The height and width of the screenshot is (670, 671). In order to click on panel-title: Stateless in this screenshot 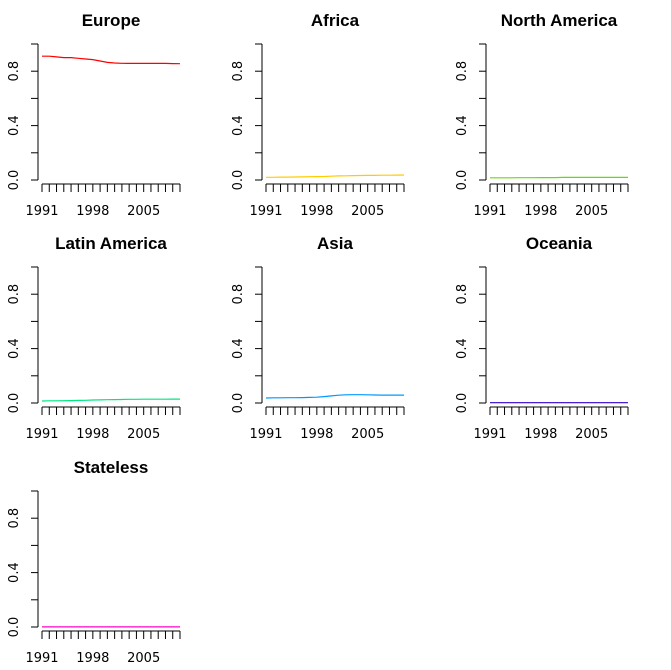, I will do `click(111, 467)`.